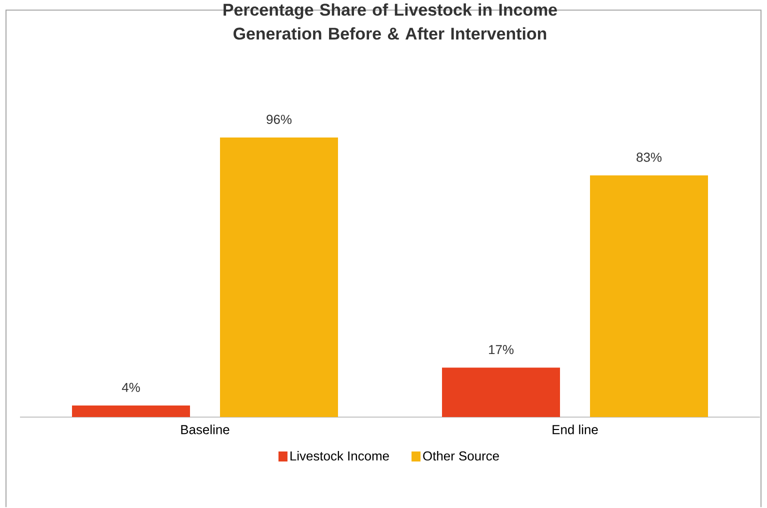 The width and height of the screenshot is (767, 508). What do you see at coordinates (461, 456) in the screenshot?
I see `legend-label: Other Source` at bounding box center [461, 456].